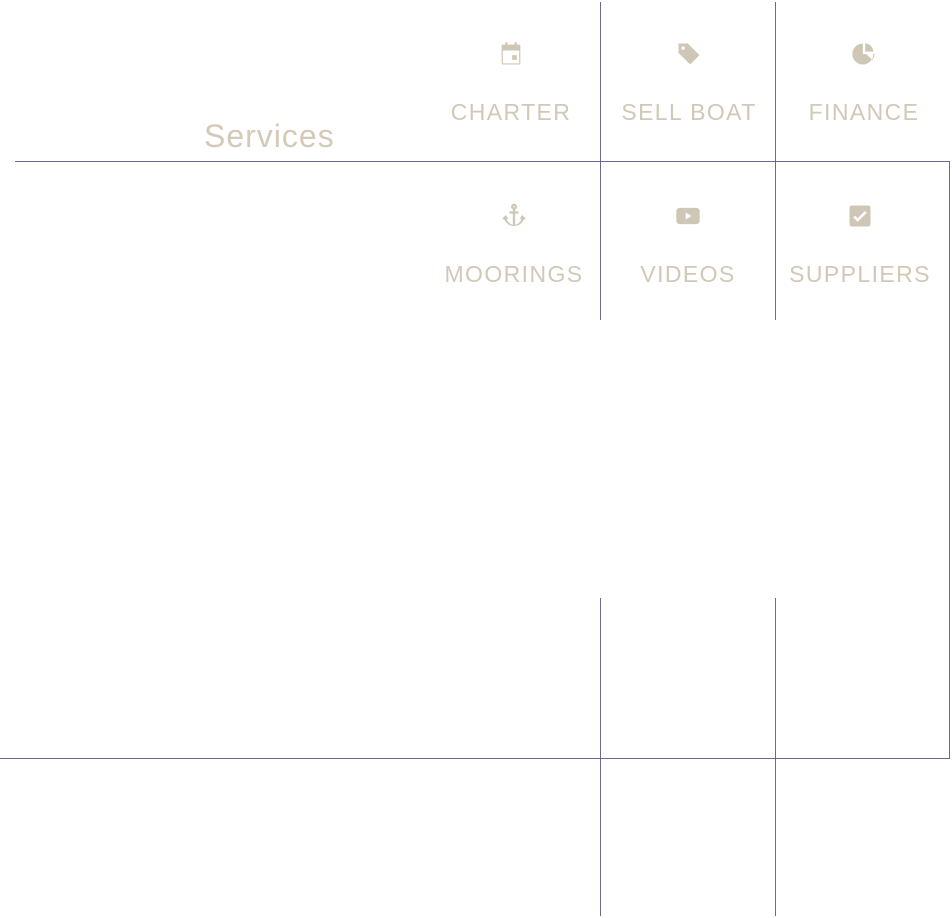 This screenshot has width=952, height=918. I want to click on tag-icon, so click(689, 54).